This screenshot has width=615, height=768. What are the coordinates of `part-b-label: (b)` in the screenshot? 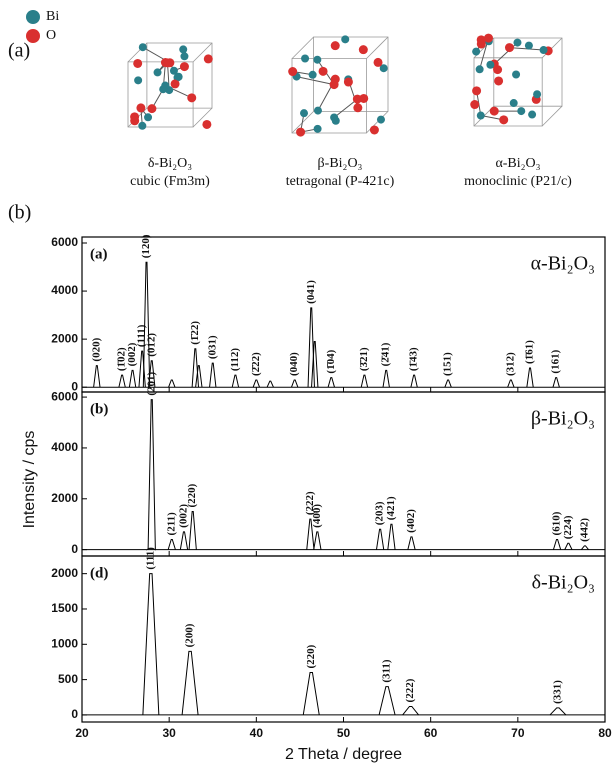 It's located at (19, 213).